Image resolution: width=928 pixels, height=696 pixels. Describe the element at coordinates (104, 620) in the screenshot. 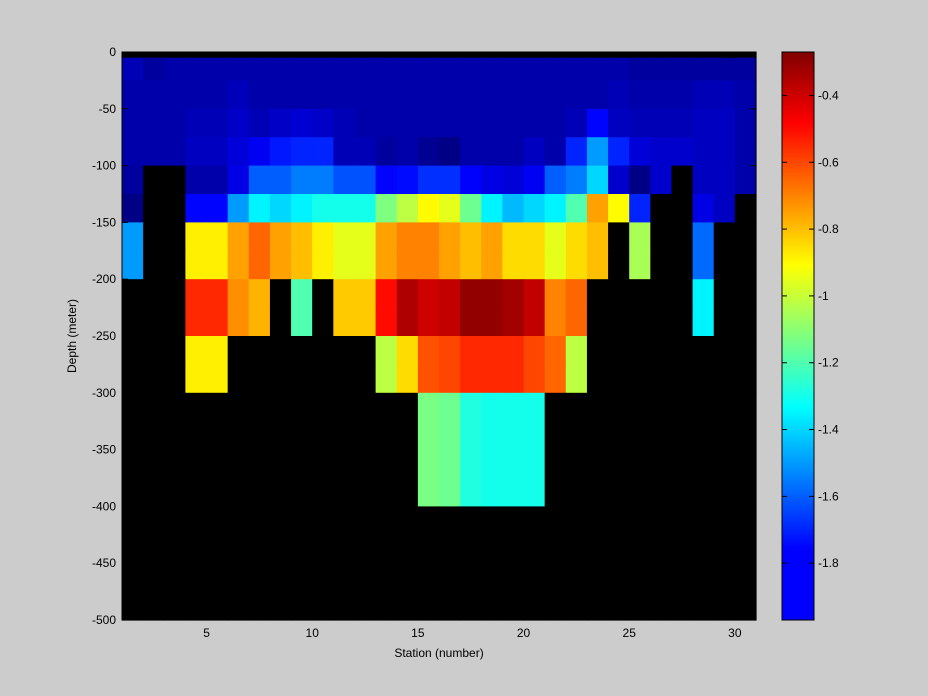

I see `y-tick-label: -500` at that location.